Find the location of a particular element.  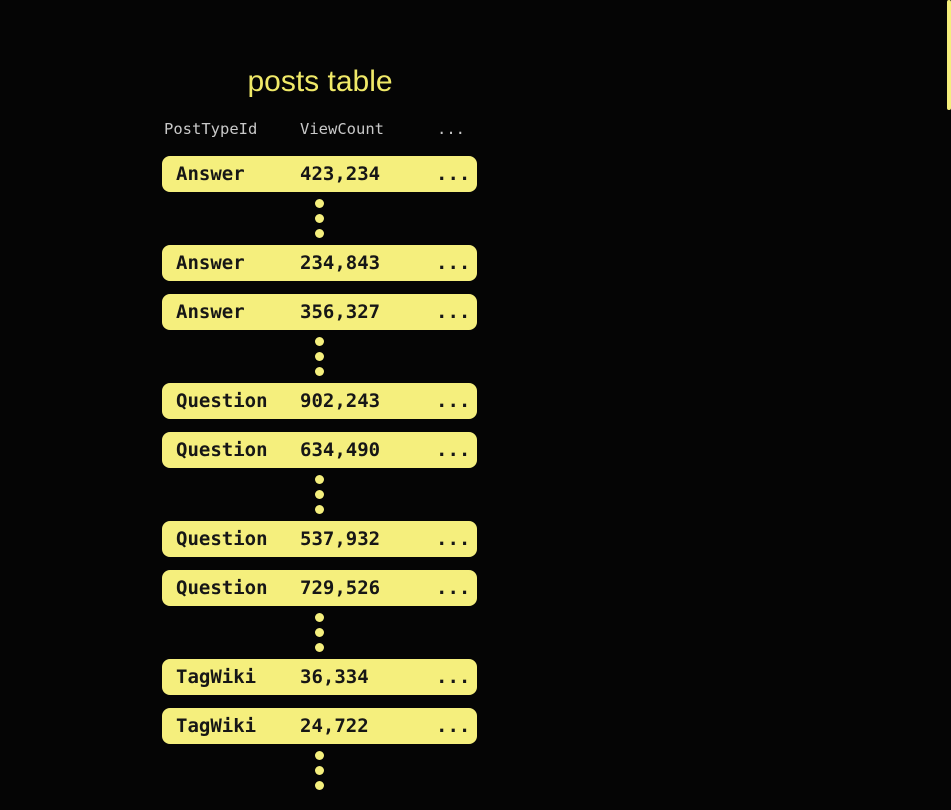

cell-view-count: 36,334 is located at coordinates (334, 677).